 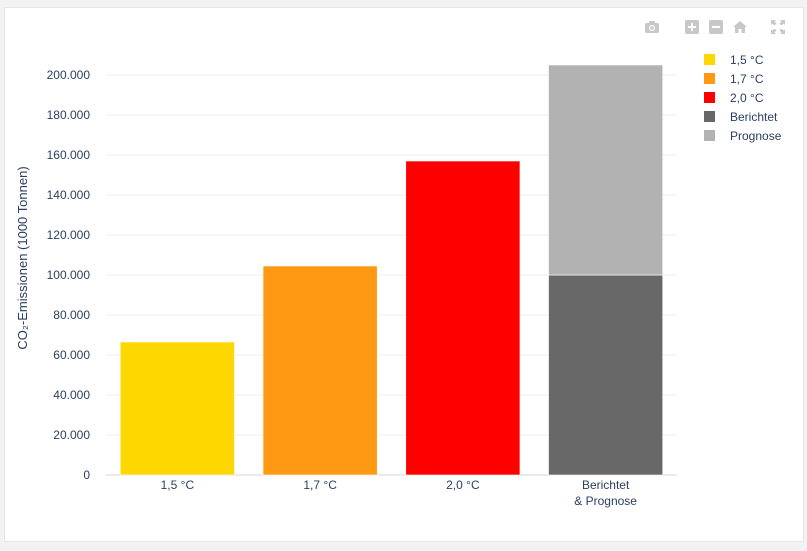 I want to click on legend-item: 1,7 °C, so click(x=742, y=78).